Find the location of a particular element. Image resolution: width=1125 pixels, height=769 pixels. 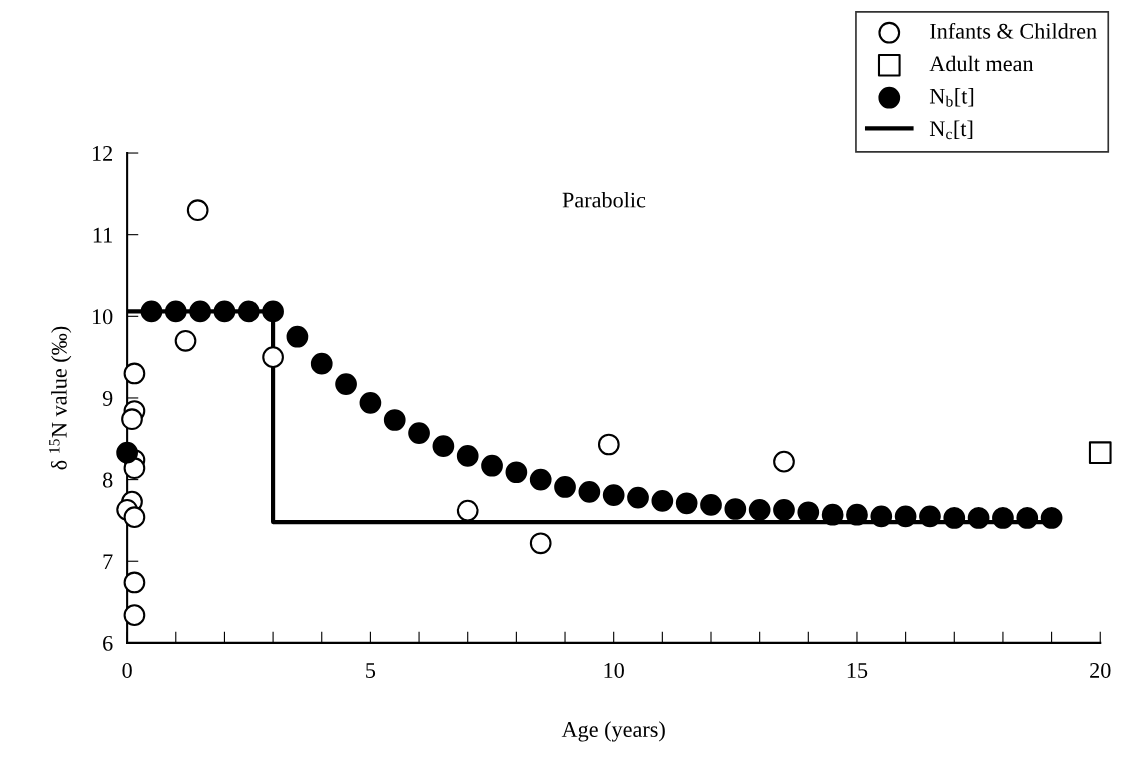

legend-label: Adult mean is located at coordinates (981, 63).